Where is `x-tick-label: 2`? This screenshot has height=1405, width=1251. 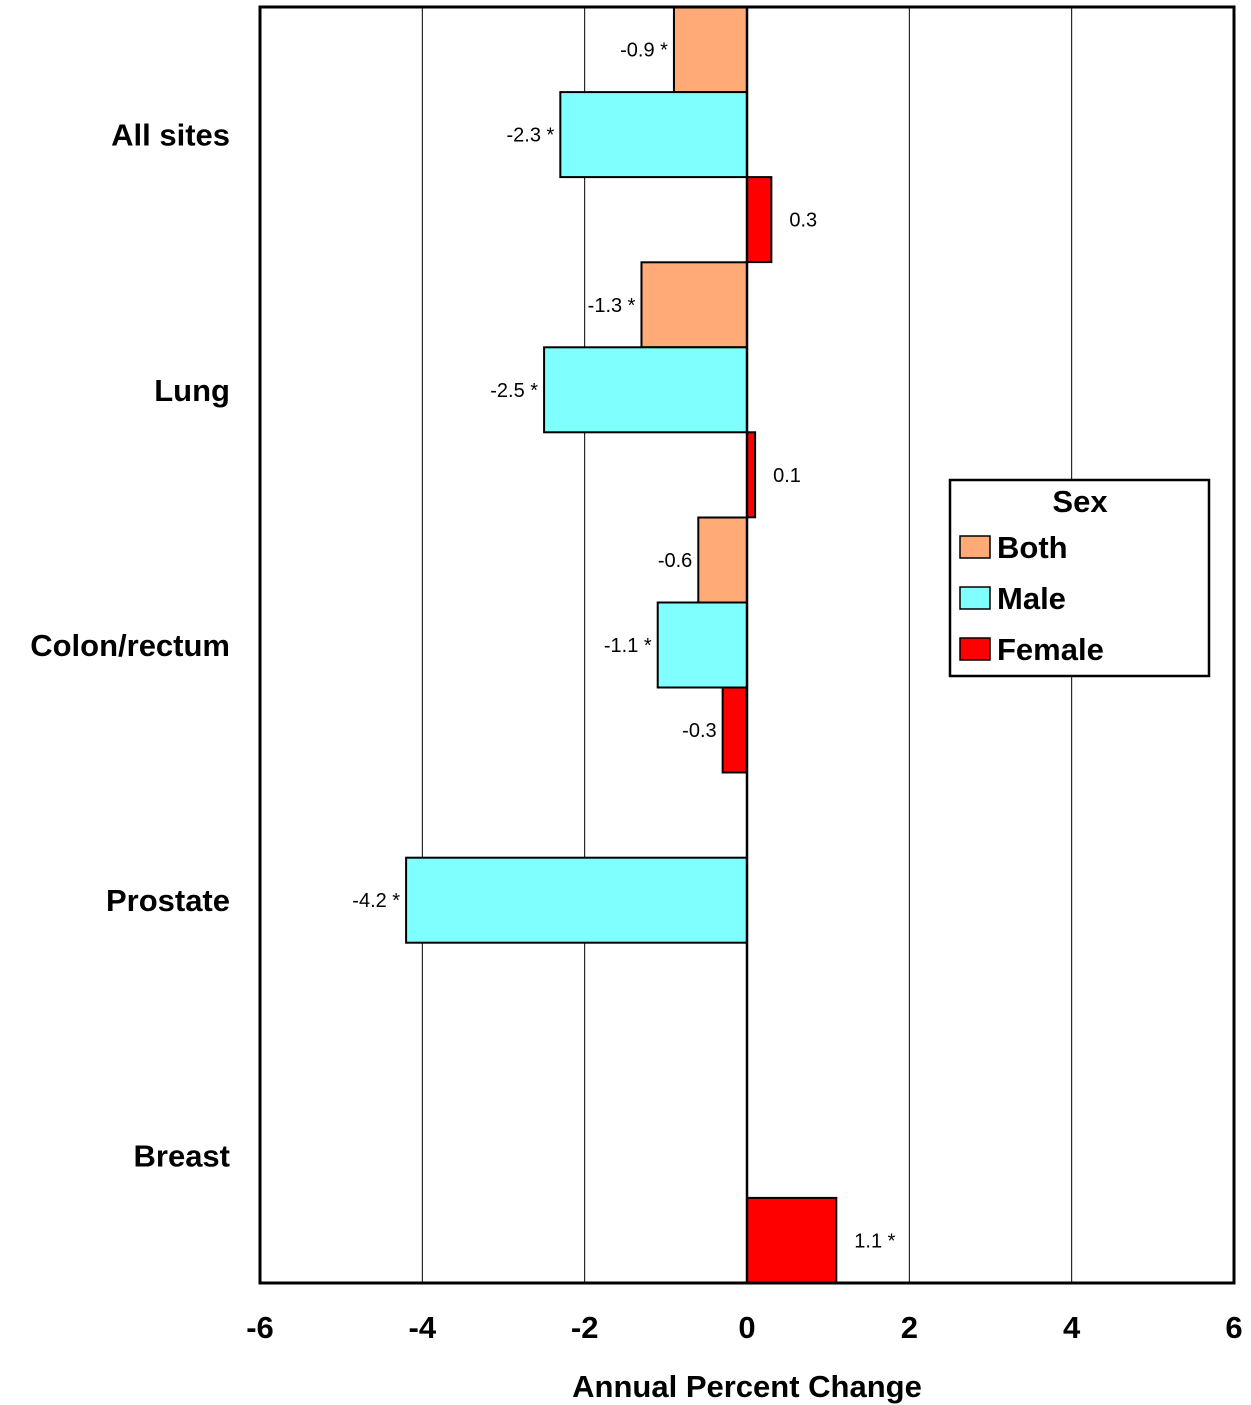
x-tick-label: 2 is located at coordinates (909, 1327).